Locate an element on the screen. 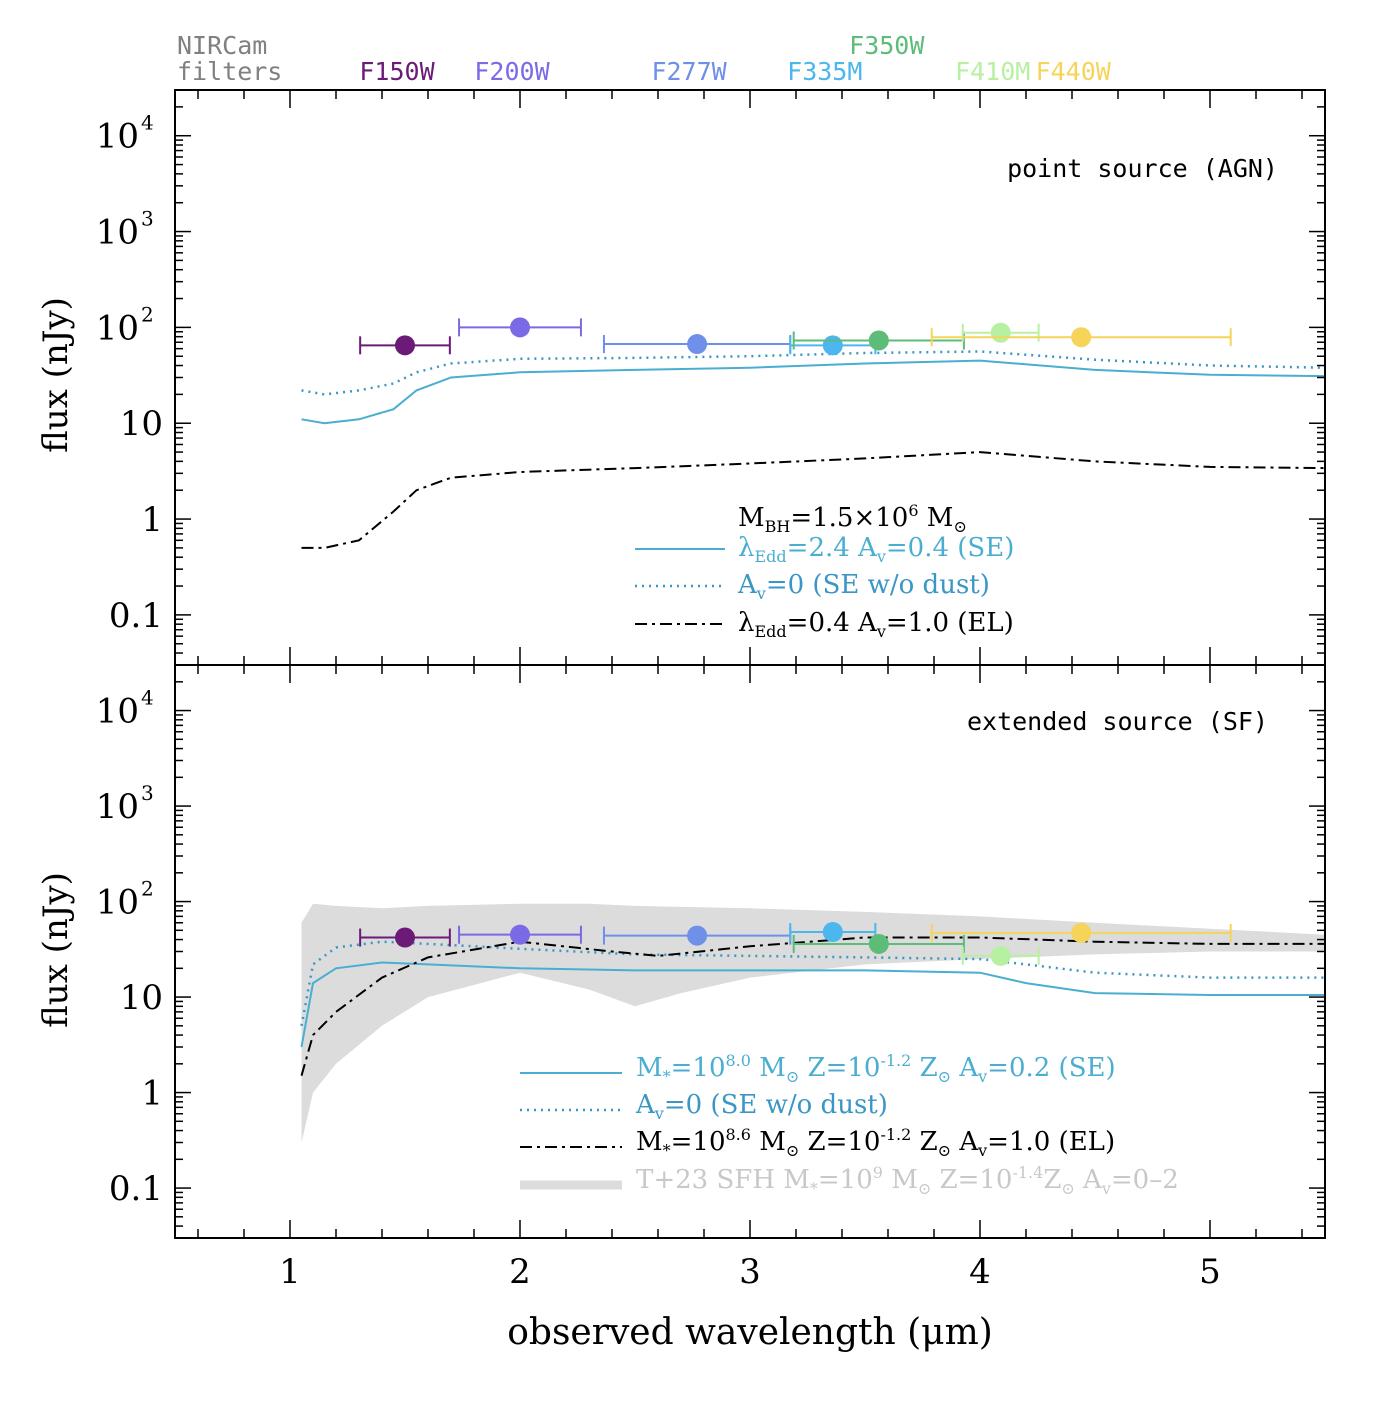 Image resolution: width=1390 pixels, height=1404 pixels. top-legend-header: MBH=1.5×106 M⊙ is located at coordinates (852, 518).